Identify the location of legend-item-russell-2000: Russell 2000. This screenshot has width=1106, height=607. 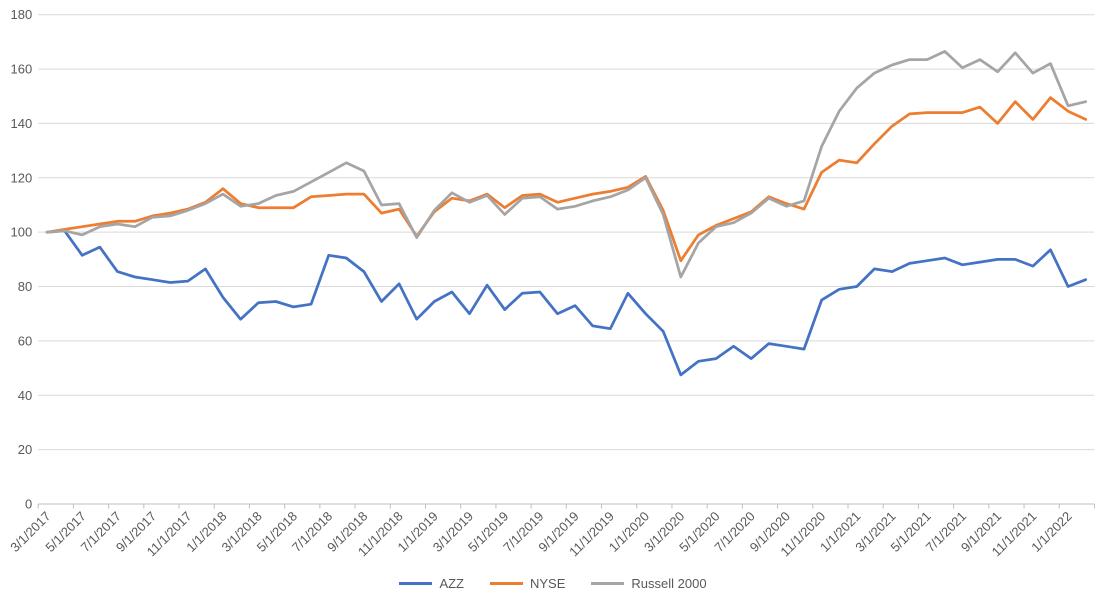
(649, 583).